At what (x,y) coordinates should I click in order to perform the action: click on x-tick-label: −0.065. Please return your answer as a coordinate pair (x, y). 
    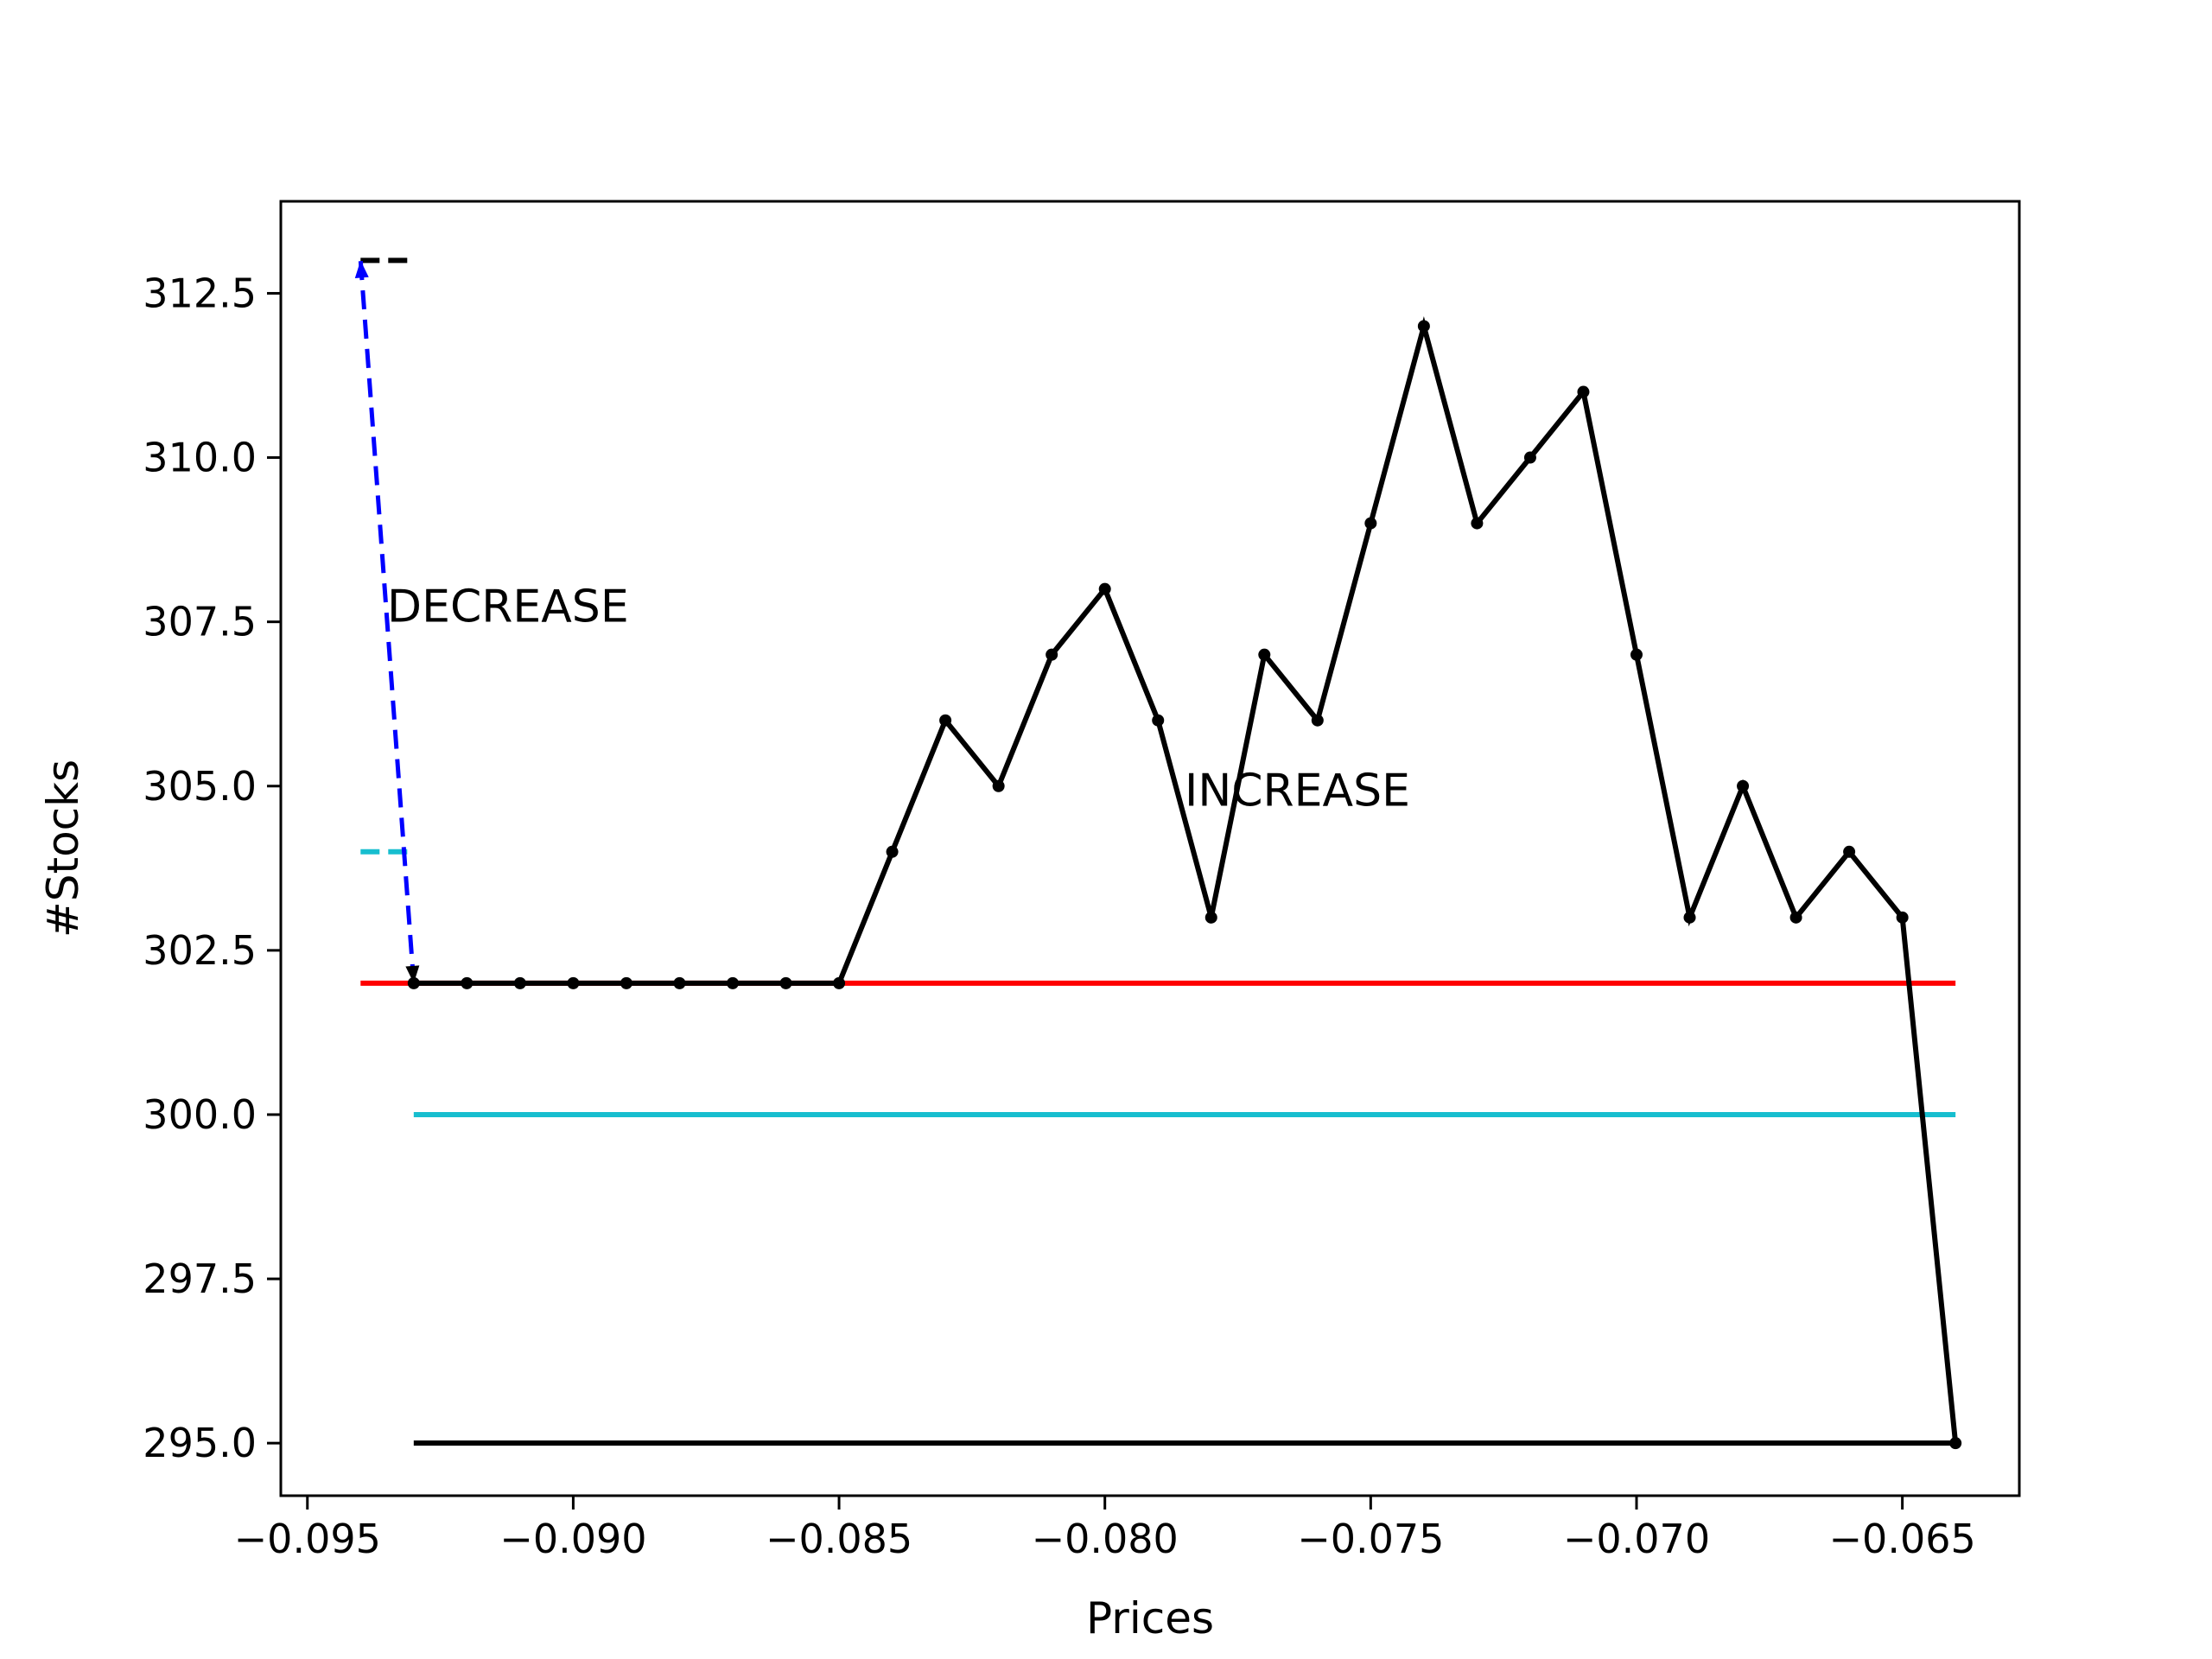
    Looking at the image, I should click on (1902, 1539).